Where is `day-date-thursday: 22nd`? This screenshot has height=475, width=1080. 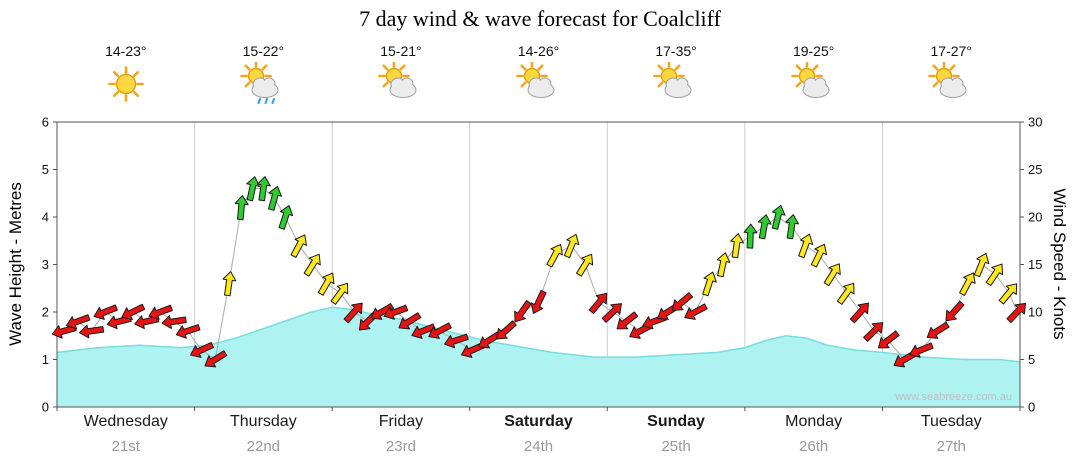
day-date-thursday: 22nd is located at coordinates (263, 446).